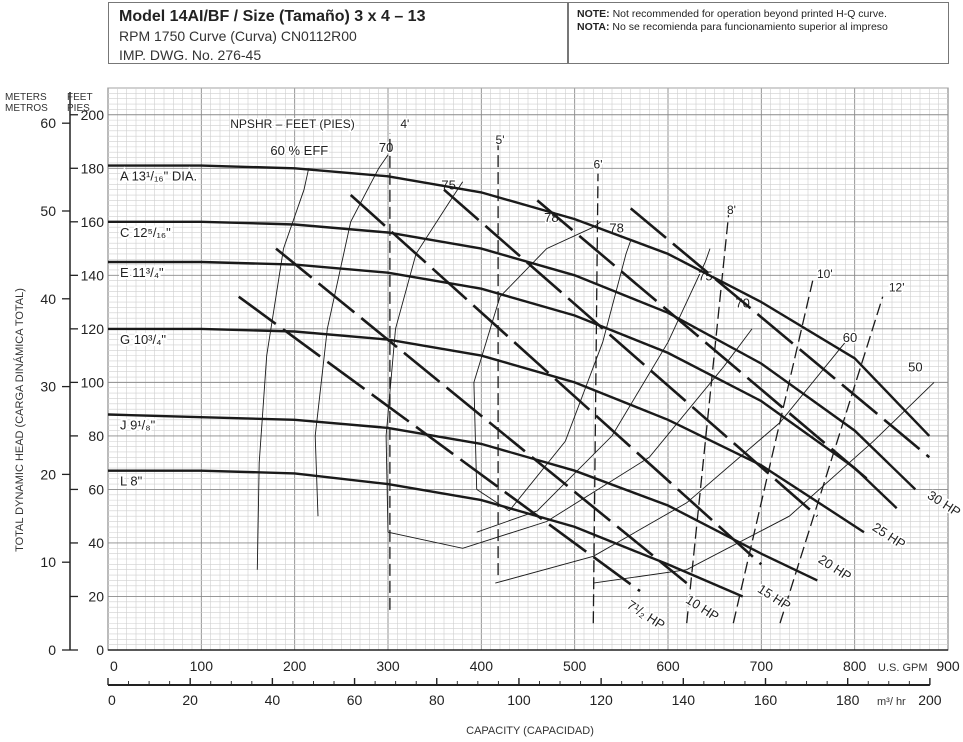 The height and width of the screenshot is (742, 963). I want to click on m3hr-tick-label: 140, so click(684, 700).